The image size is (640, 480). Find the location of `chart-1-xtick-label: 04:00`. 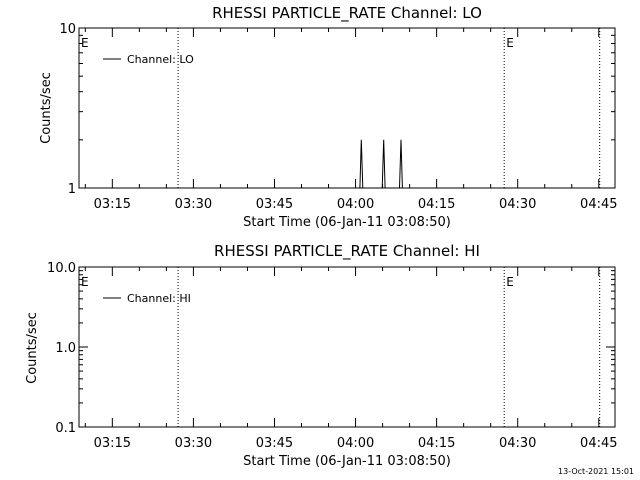

chart-1-xtick-label: 04:00 is located at coordinates (355, 204).